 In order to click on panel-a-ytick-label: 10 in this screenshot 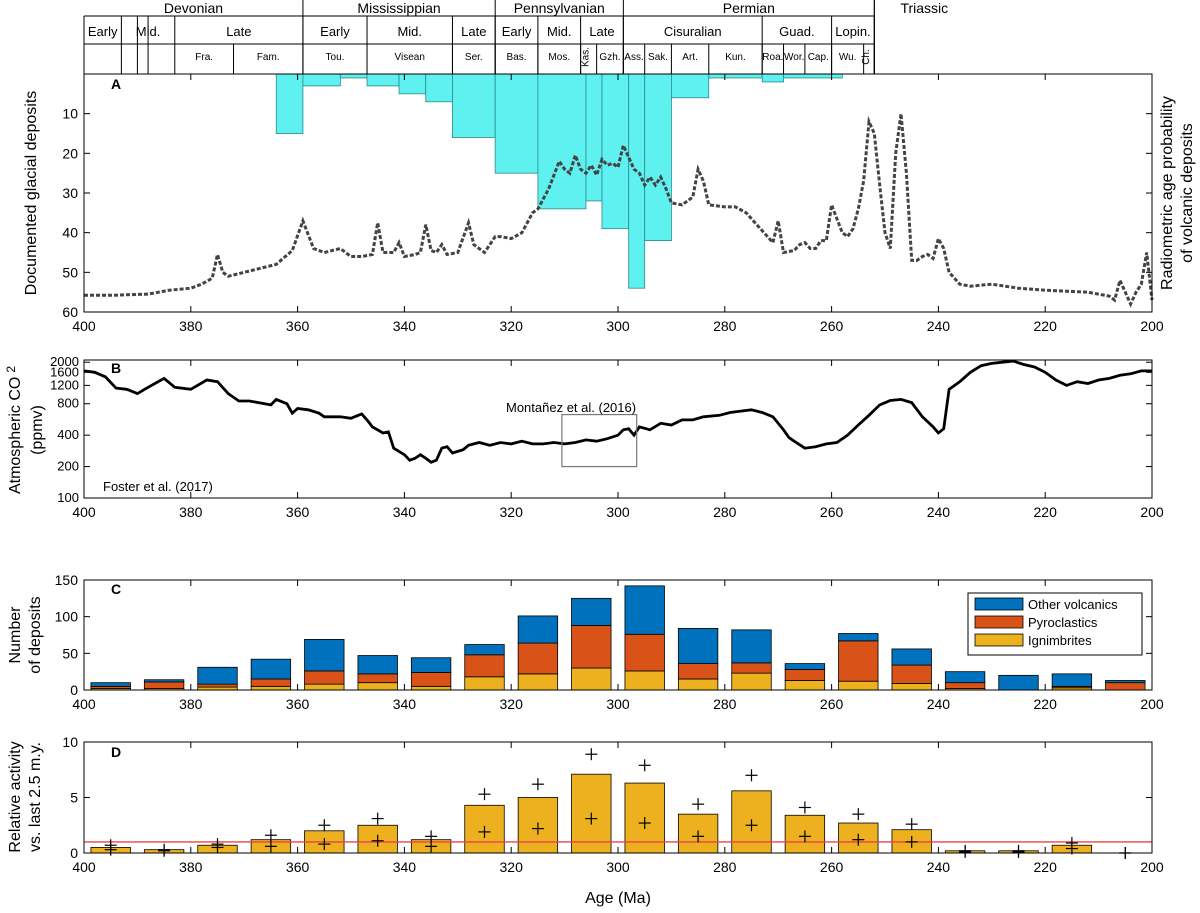, I will do `click(70, 114)`.